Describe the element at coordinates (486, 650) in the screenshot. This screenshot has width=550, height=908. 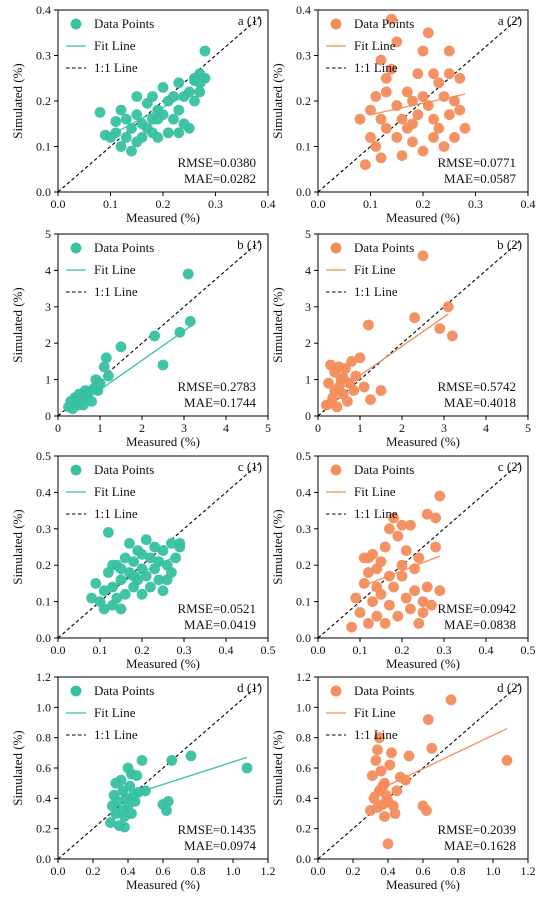
I see `x-tick-label: 0.4` at that location.